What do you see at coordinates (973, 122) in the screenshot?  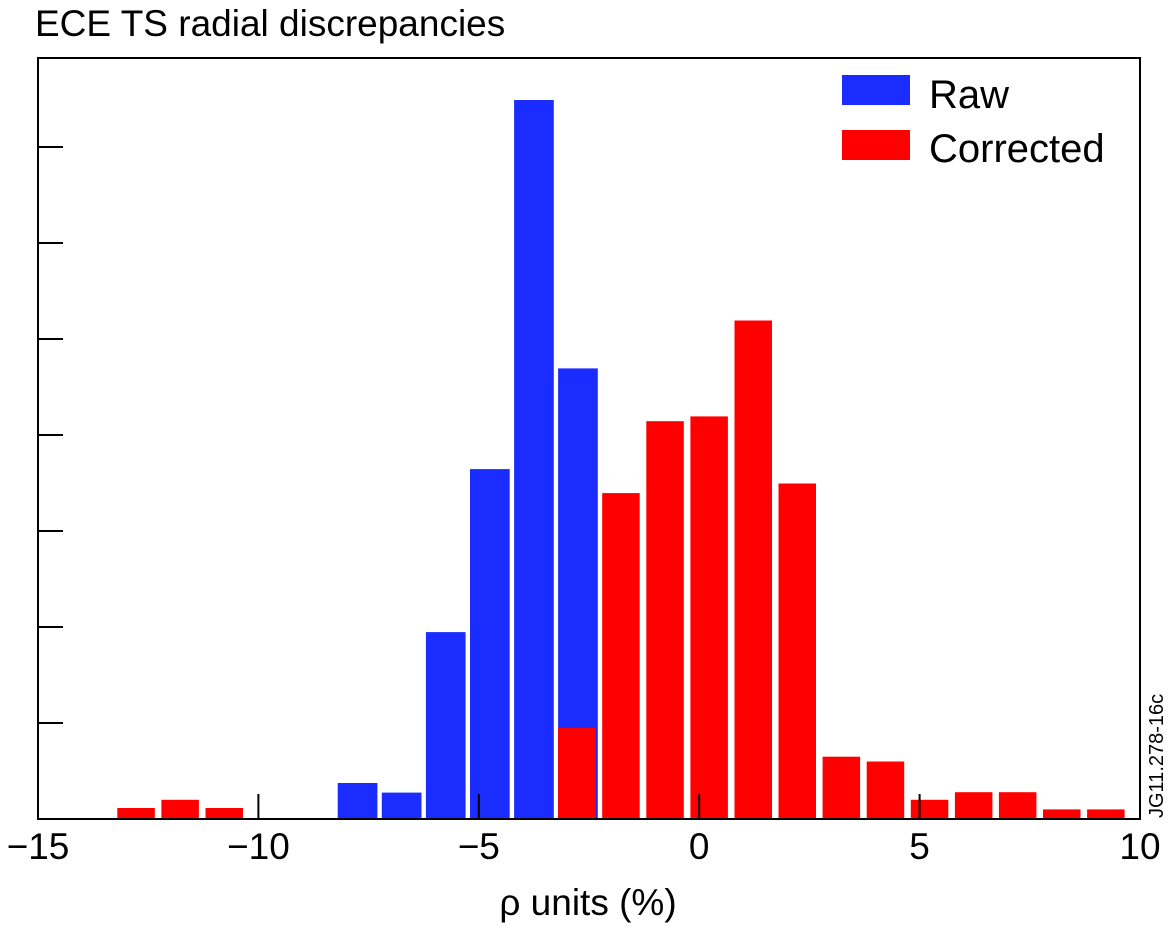 I see `legend: Raw Corrected` at bounding box center [973, 122].